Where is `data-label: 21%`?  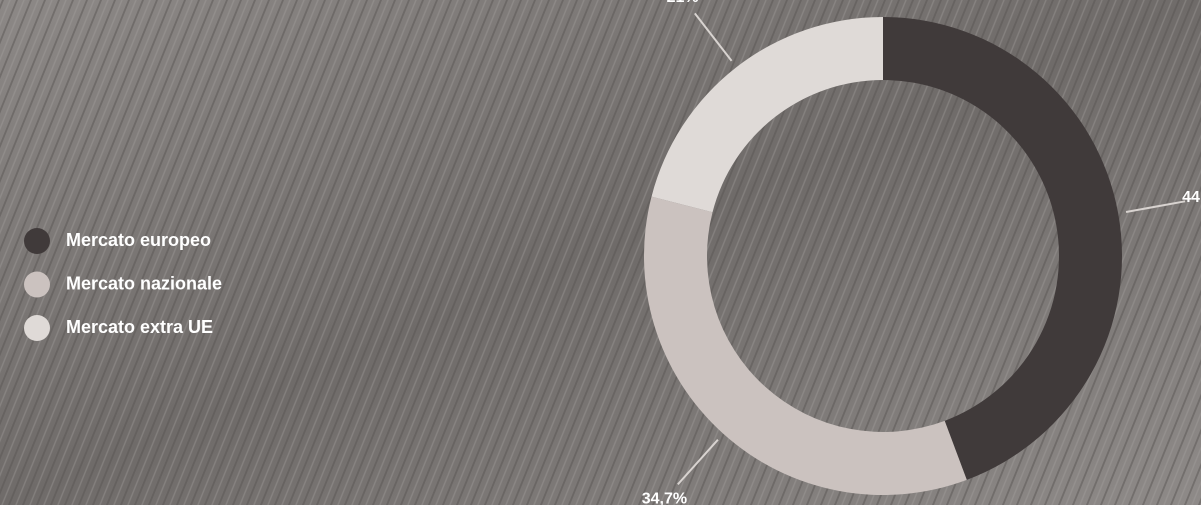 data-label: 21% is located at coordinates (683, 3).